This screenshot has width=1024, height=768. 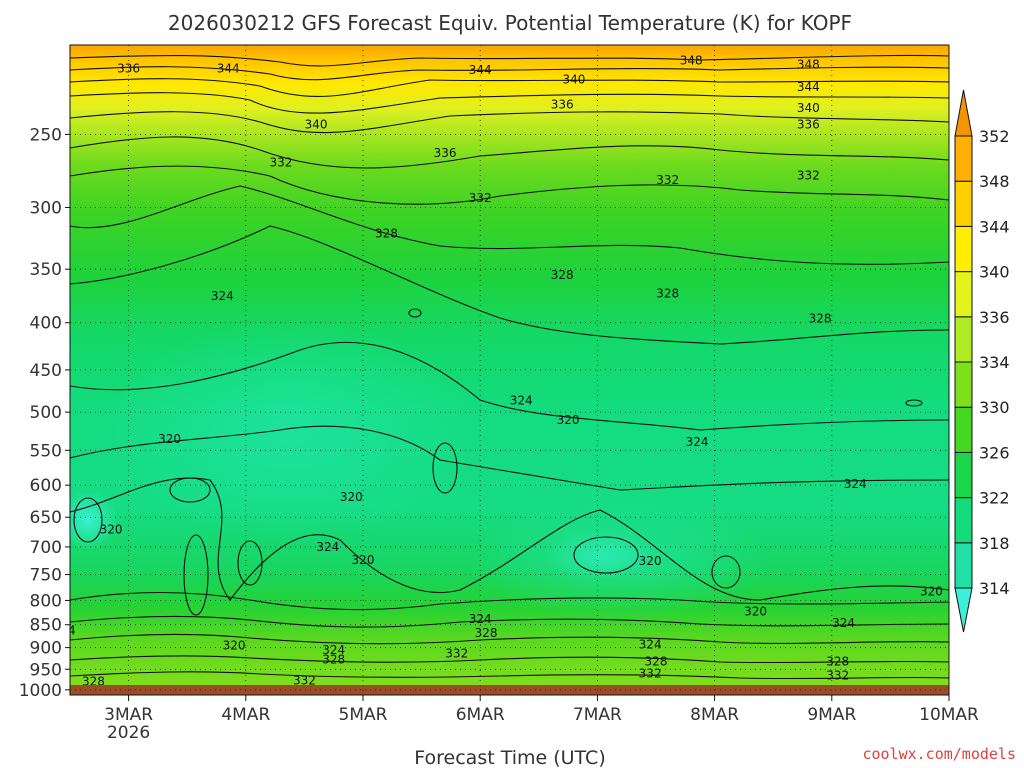 I want to click on x-axis-label: Forecast Time (UTC), so click(x=509, y=757).